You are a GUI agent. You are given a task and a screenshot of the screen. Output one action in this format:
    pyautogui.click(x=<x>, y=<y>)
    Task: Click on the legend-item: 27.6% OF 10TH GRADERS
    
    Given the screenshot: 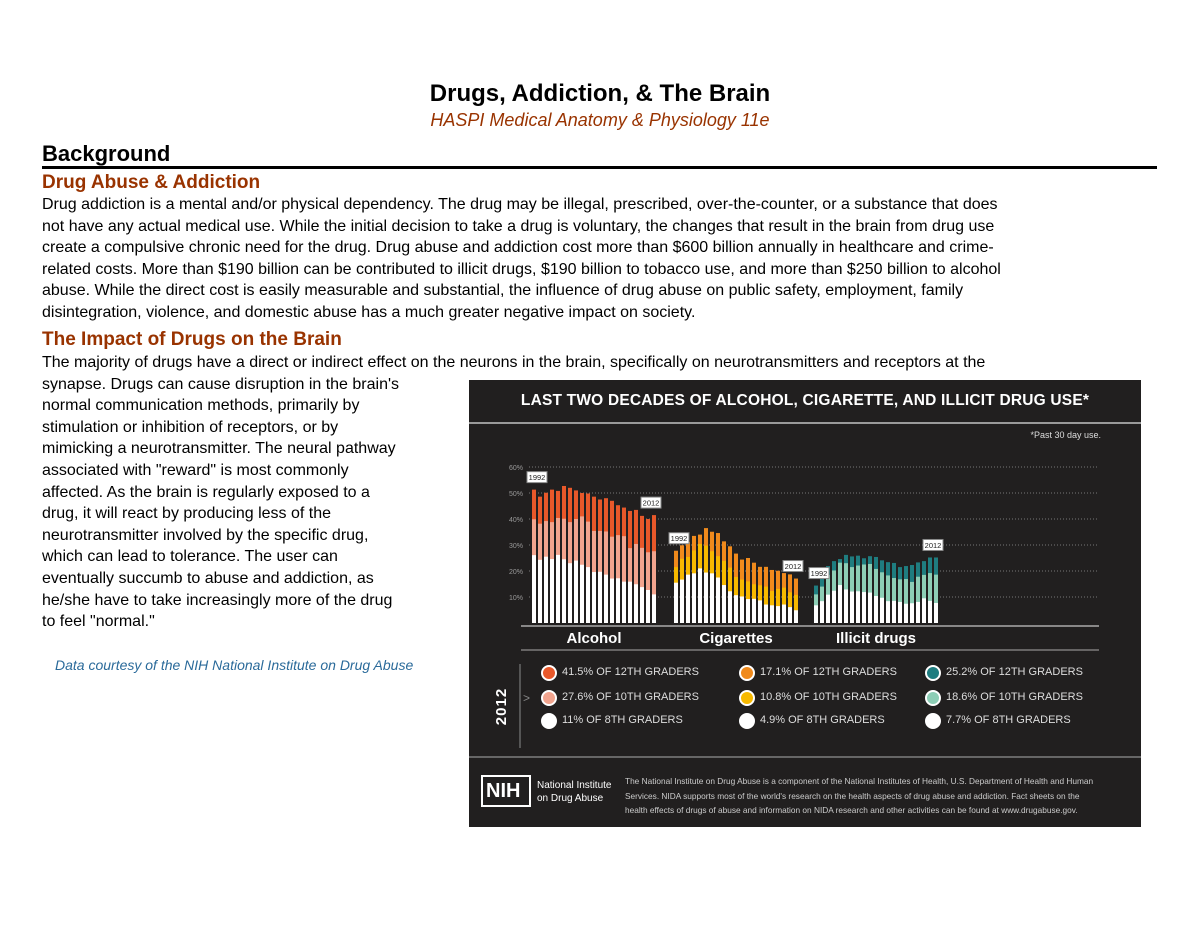 What is the action you would take?
    pyautogui.click(x=630, y=697)
    